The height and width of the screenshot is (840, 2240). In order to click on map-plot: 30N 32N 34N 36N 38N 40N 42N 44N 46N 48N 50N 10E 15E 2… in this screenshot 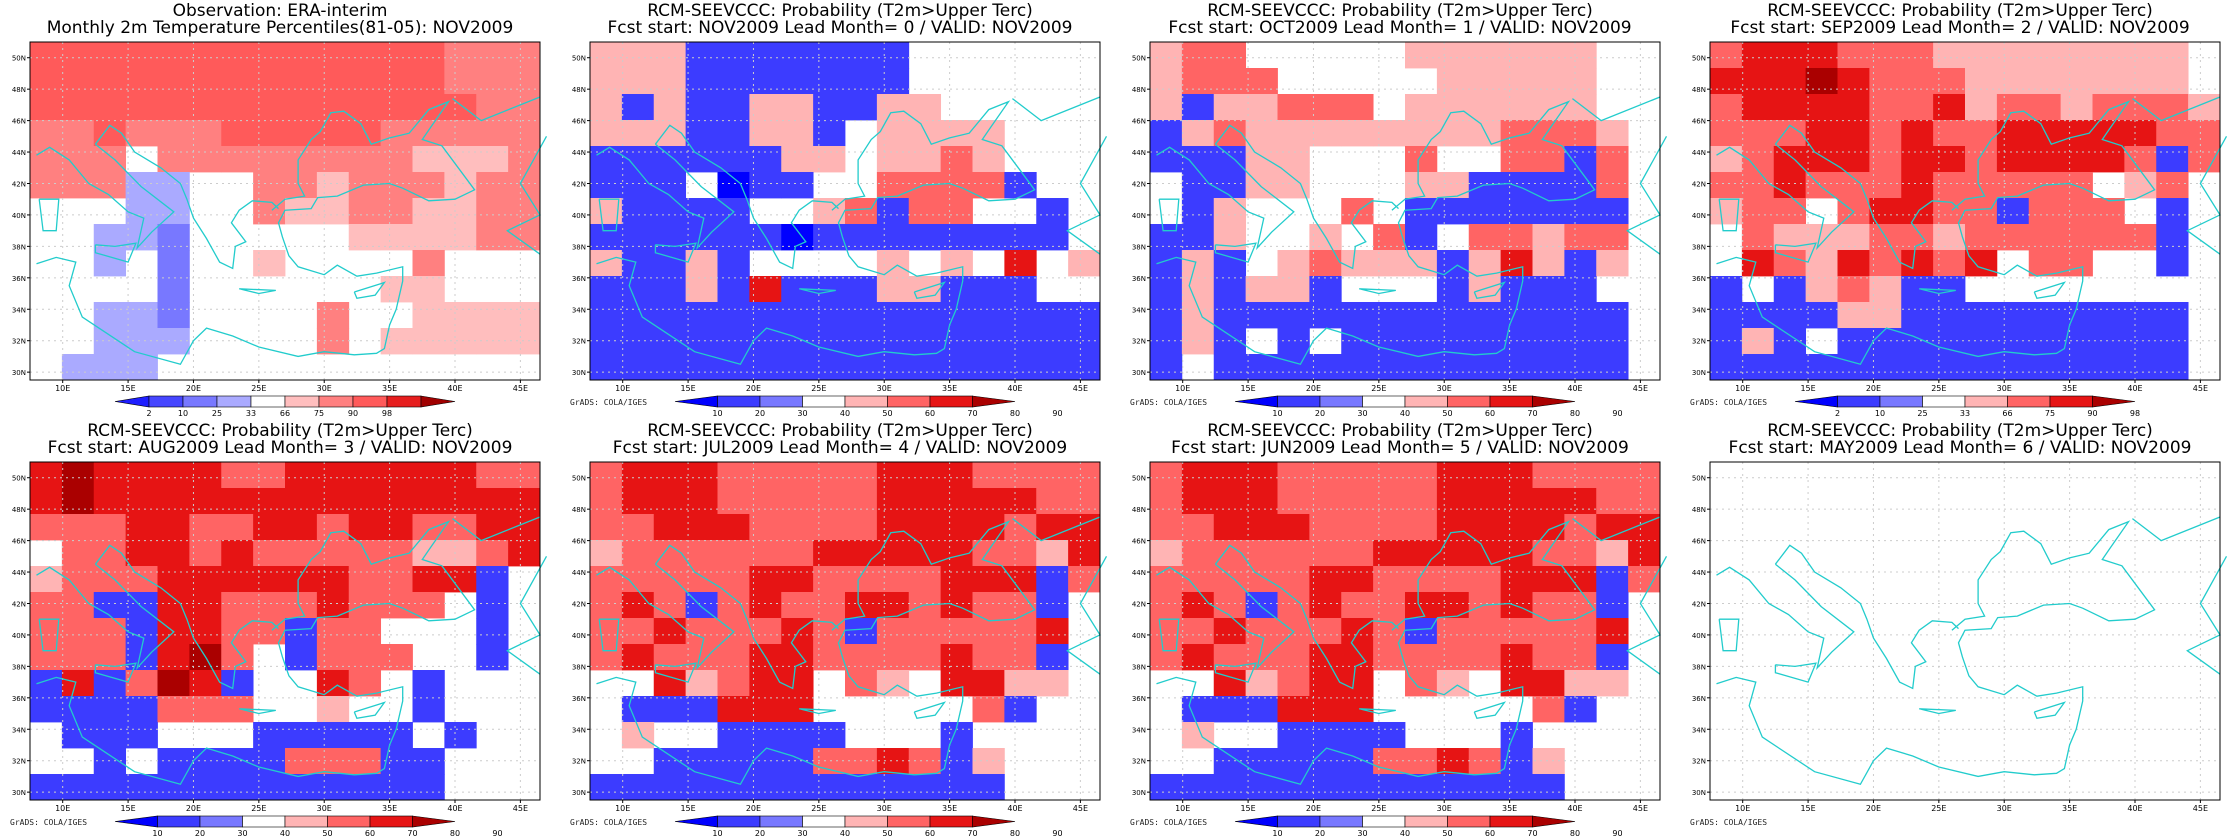, I will do `click(1960, 229)`.